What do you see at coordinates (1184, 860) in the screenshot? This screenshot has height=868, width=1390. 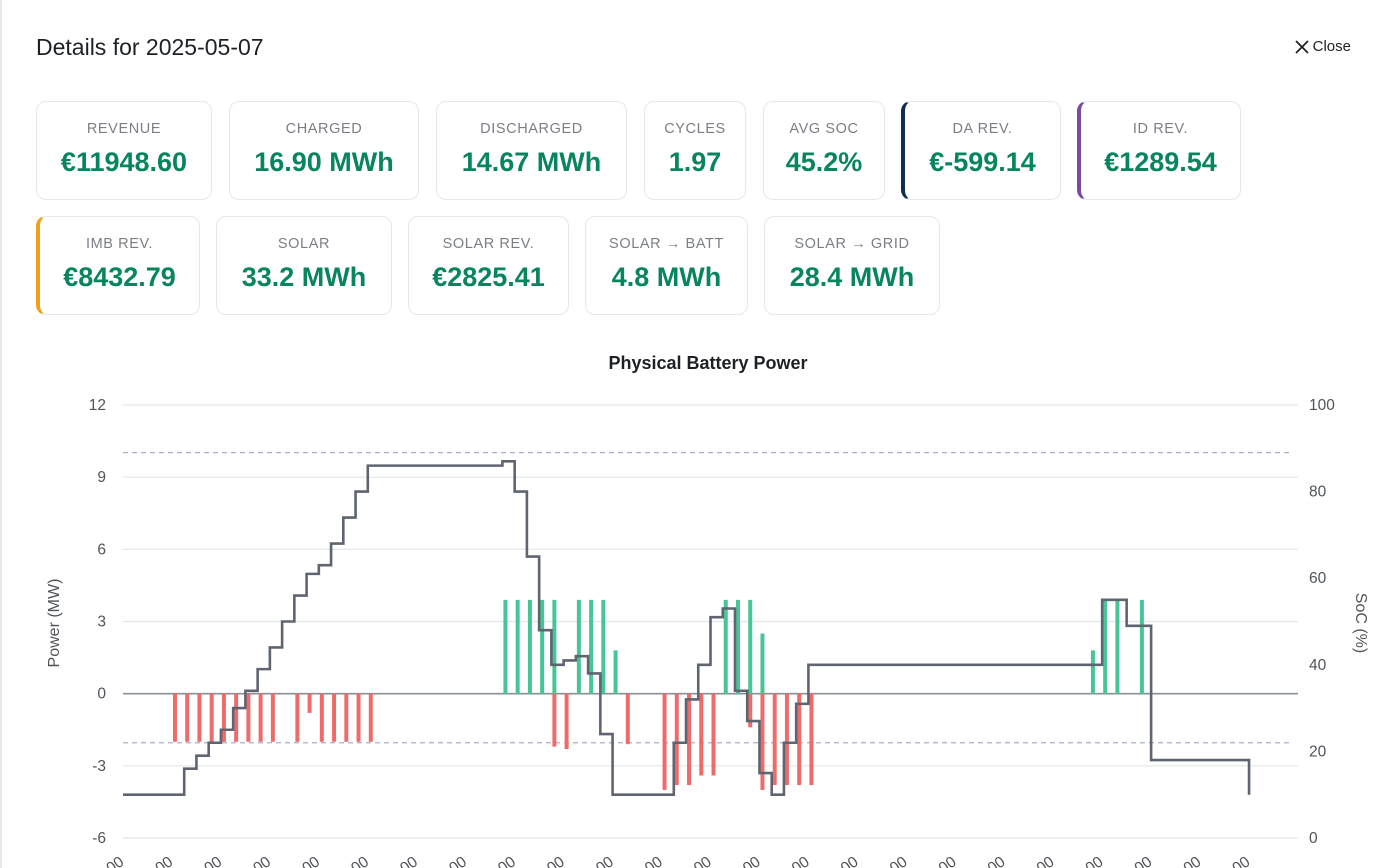 I see `x-tick-label: 22:00` at bounding box center [1184, 860].